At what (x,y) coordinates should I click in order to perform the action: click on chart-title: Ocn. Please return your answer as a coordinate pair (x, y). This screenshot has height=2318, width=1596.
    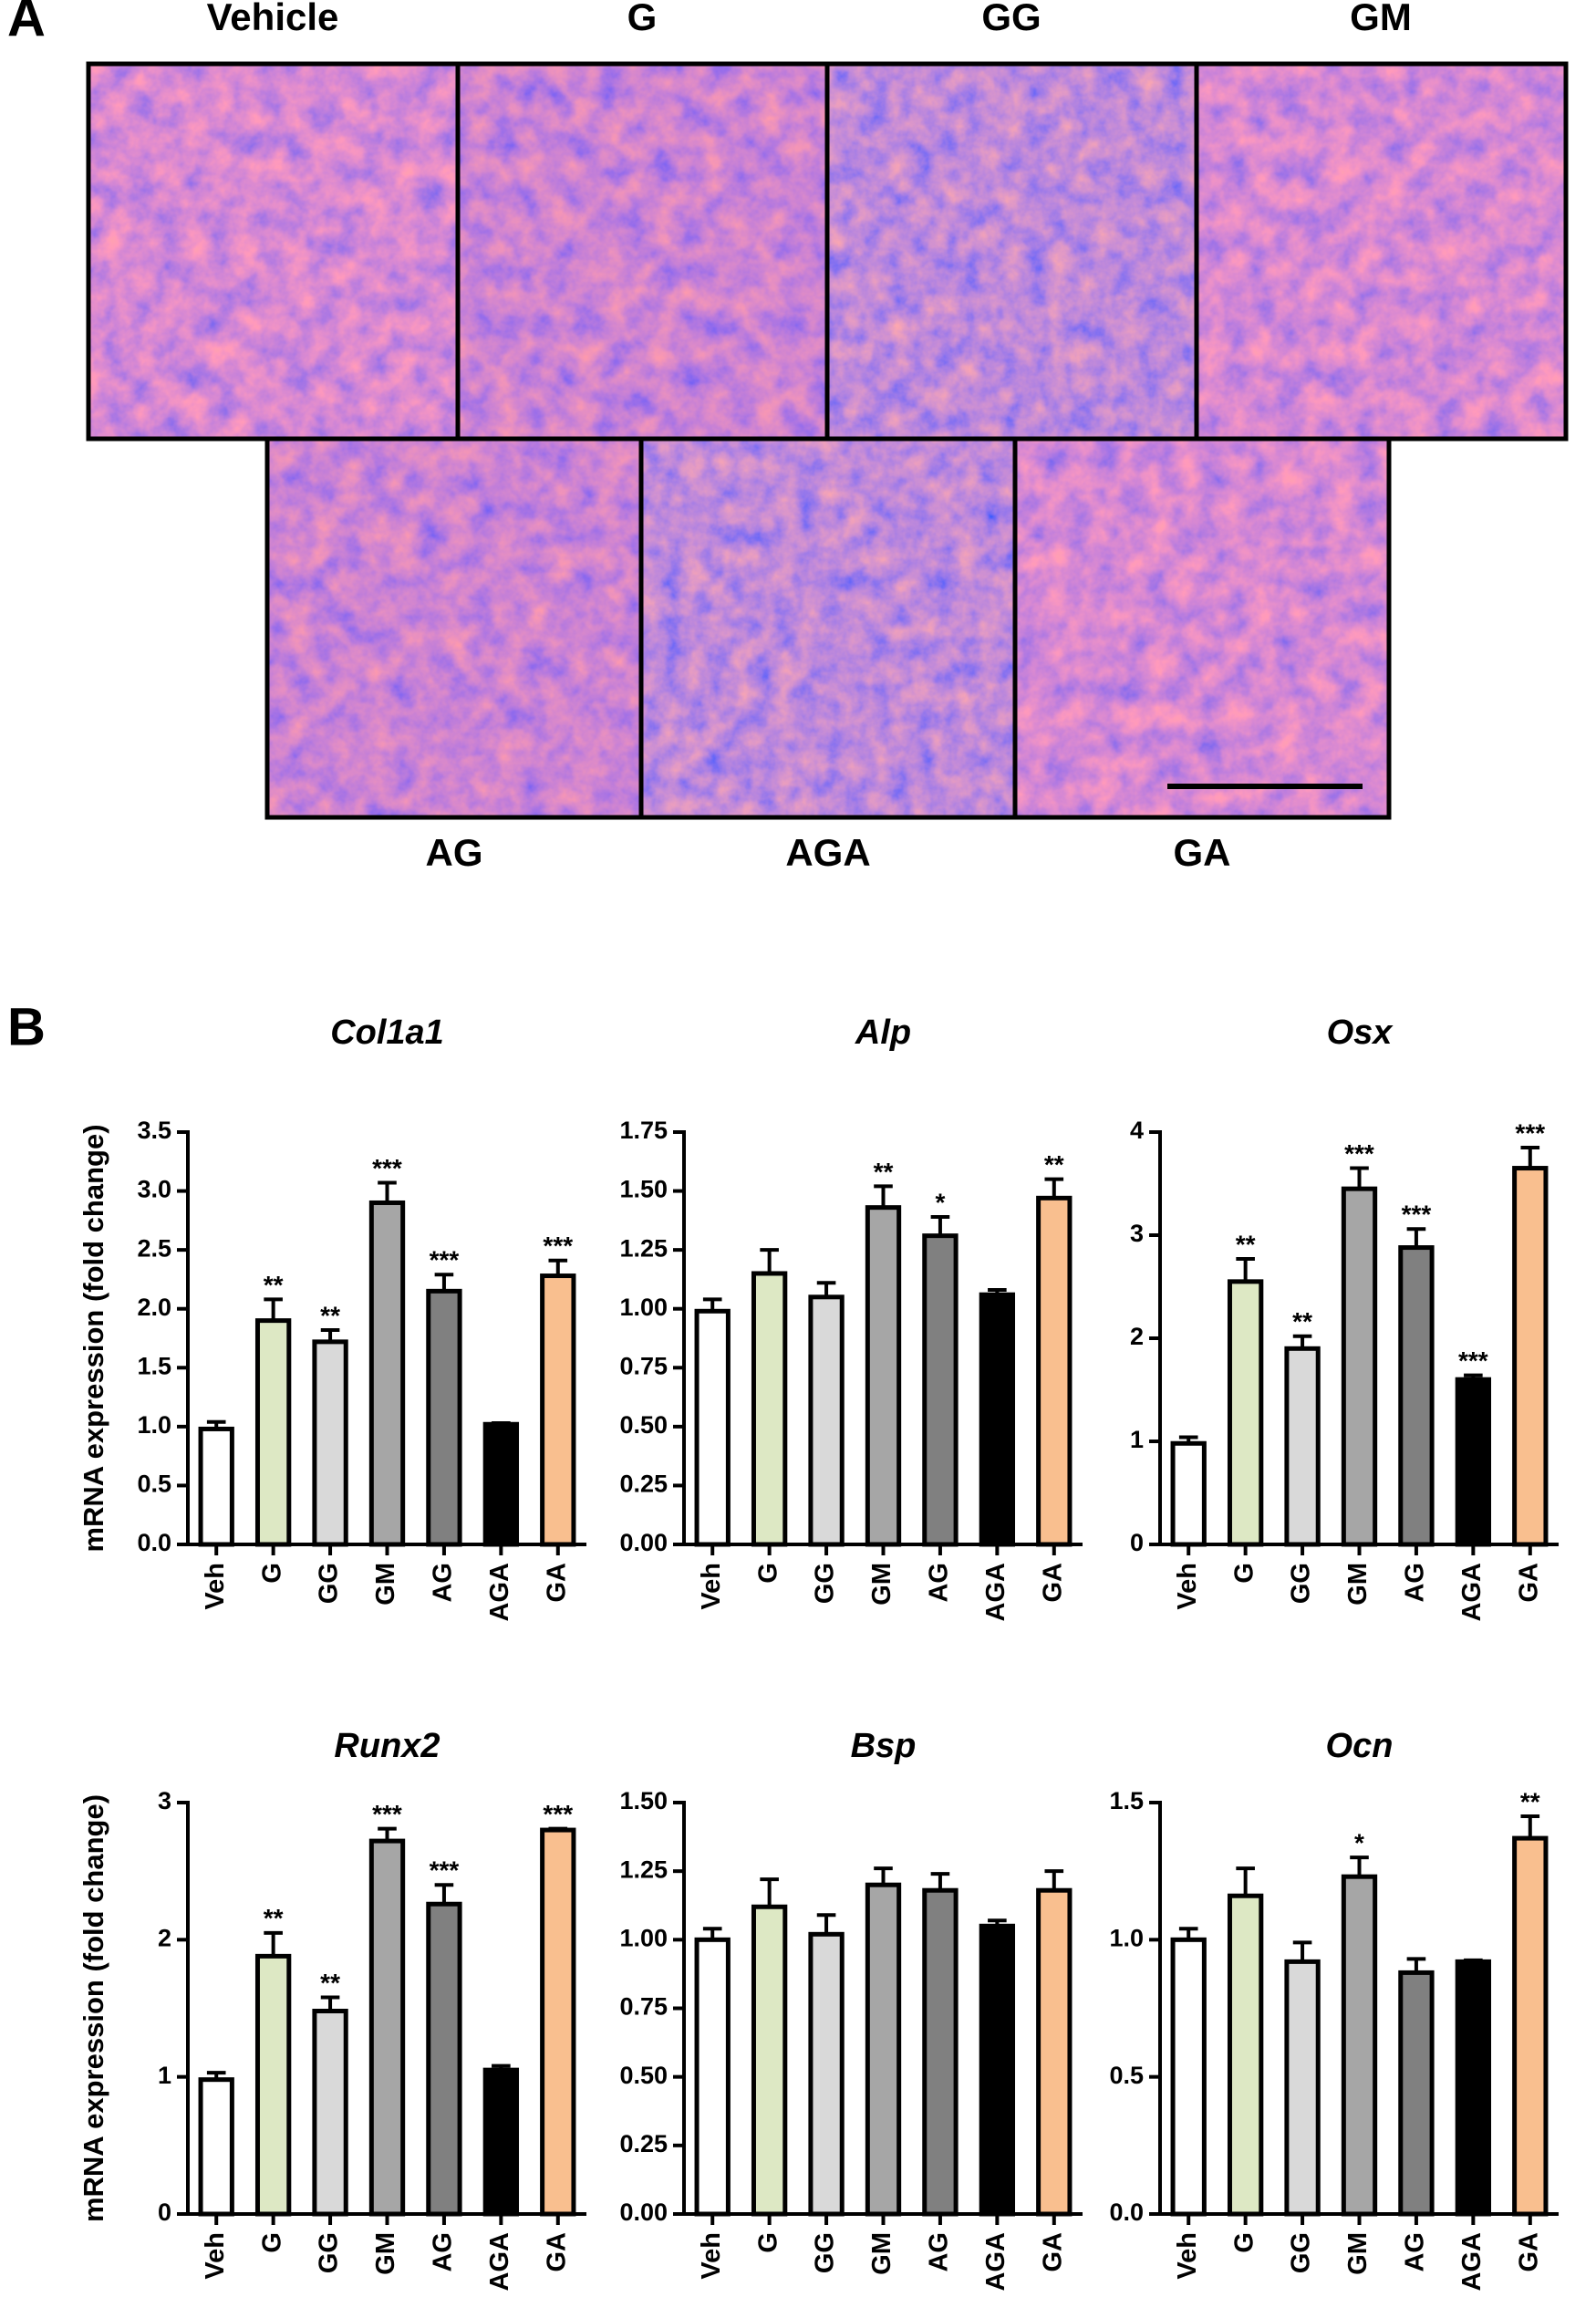
    Looking at the image, I should click on (1360, 1746).